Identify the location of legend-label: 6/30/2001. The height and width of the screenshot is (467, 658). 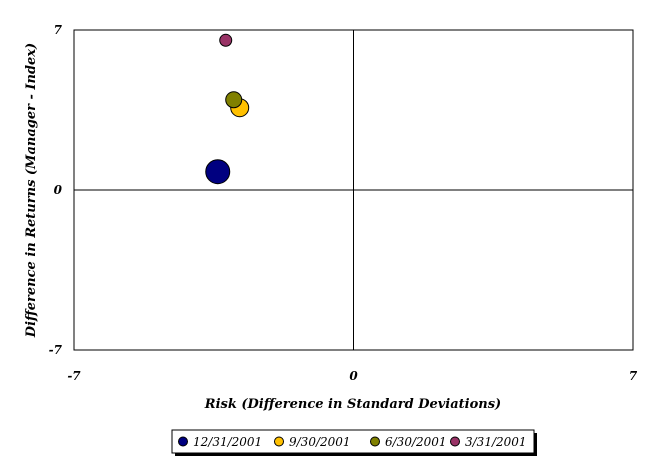
(416, 442).